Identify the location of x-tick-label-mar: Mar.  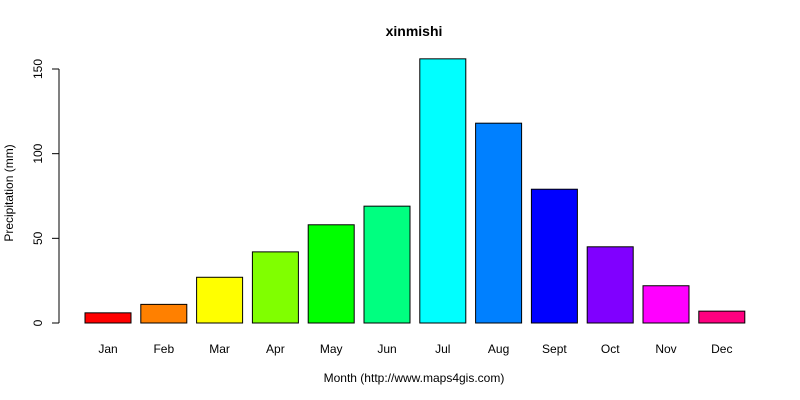
(219, 349).